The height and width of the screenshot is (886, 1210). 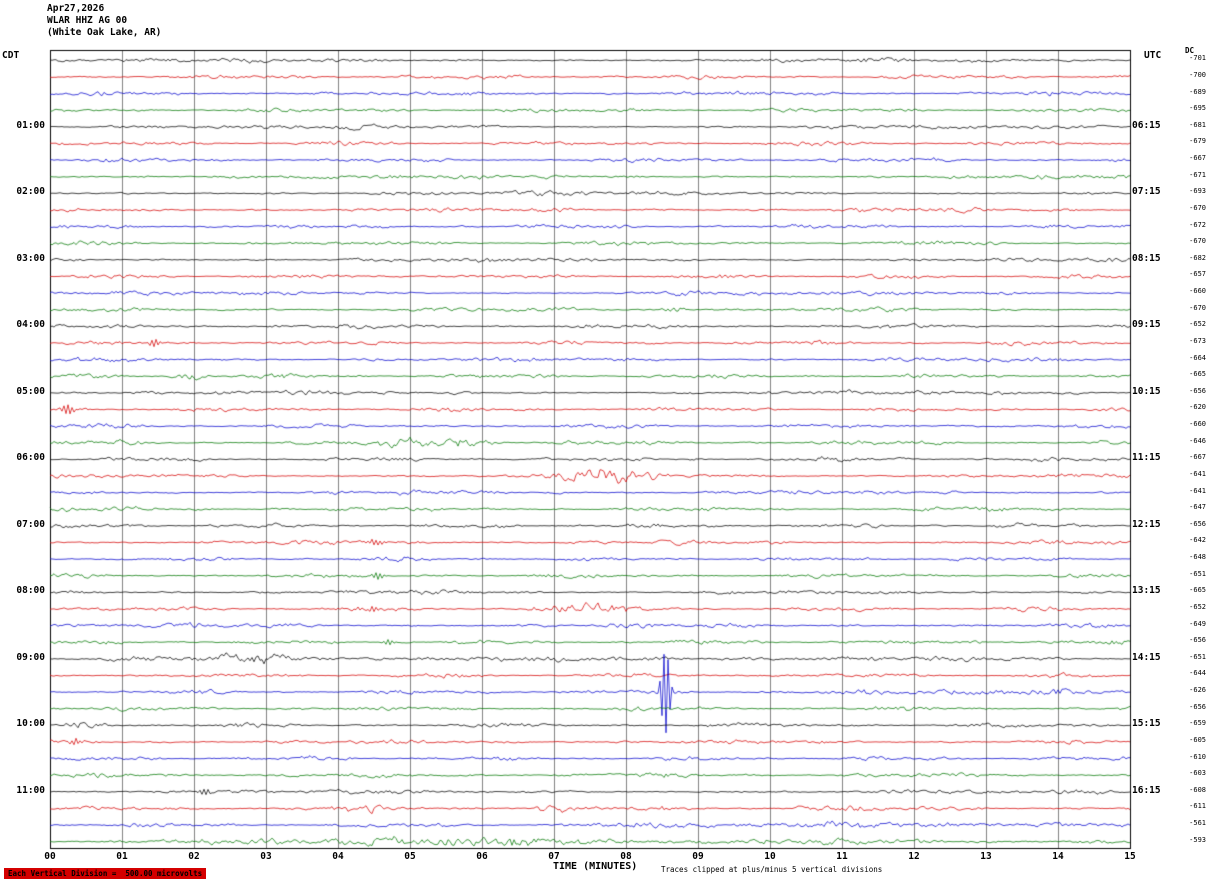 What do you see at coordinates (1197, 58) in the screenshot?
I see `dc-value: -701` at bounding box center [1197, 58].